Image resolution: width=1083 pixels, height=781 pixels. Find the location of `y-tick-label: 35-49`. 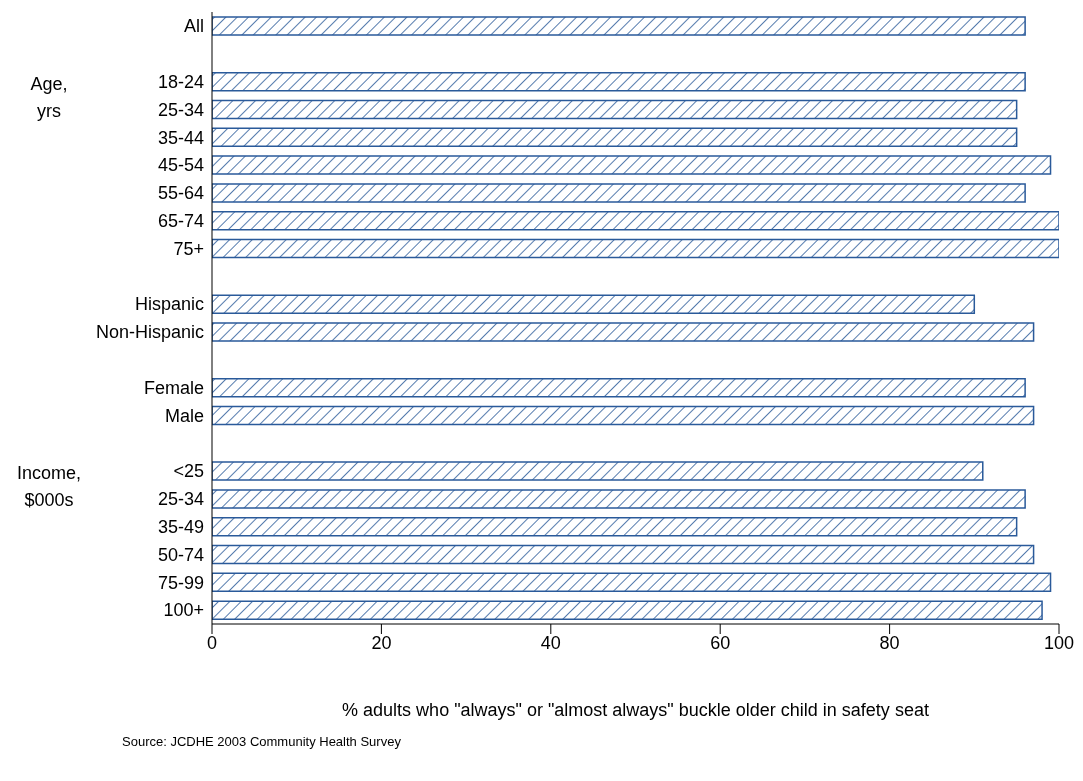

y-tick-label: 35-49 is located at coordinates (180, 527).